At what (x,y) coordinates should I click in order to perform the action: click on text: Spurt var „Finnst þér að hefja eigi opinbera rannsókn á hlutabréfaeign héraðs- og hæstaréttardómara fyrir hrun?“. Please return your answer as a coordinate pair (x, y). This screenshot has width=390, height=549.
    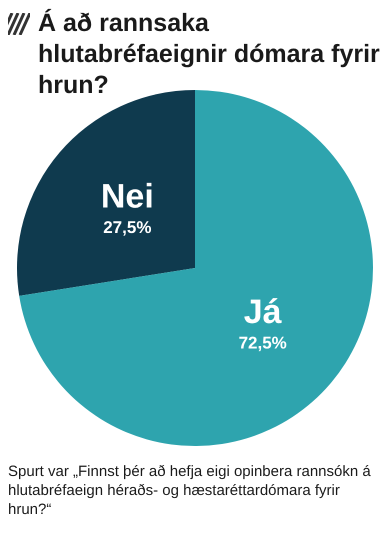
    Looking at the image, I should click on (190, 490).